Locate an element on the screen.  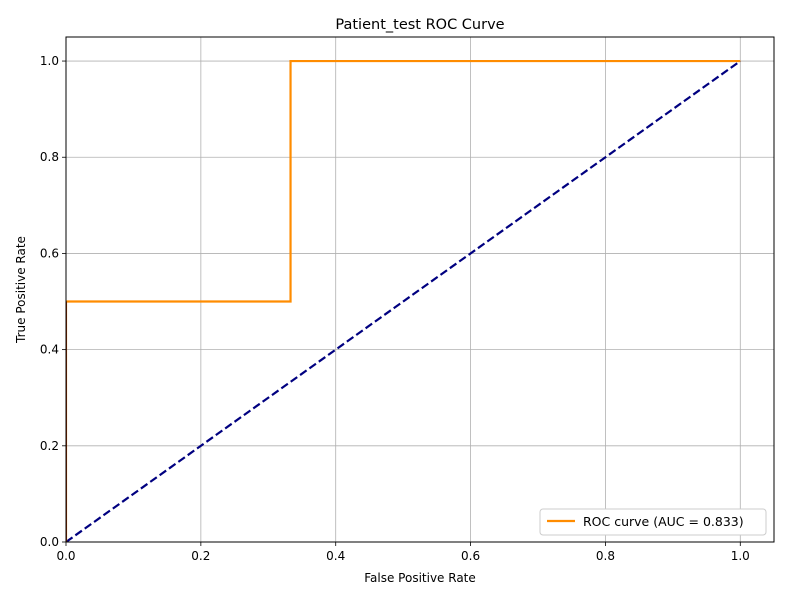
y-tick-label: 0.6 is located at coordinates (49, 253).